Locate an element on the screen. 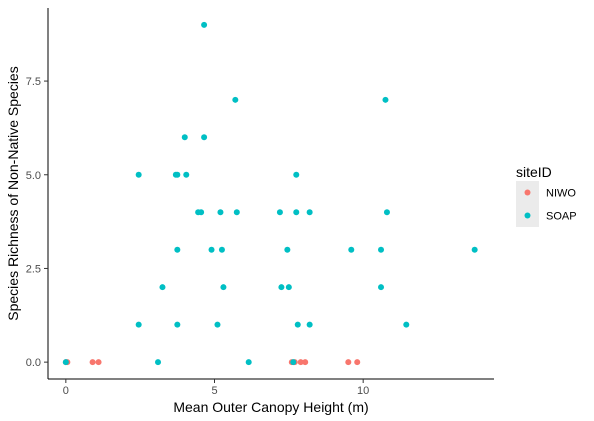  y-tick-label: 0.0 is located at coordinates (33, 363).